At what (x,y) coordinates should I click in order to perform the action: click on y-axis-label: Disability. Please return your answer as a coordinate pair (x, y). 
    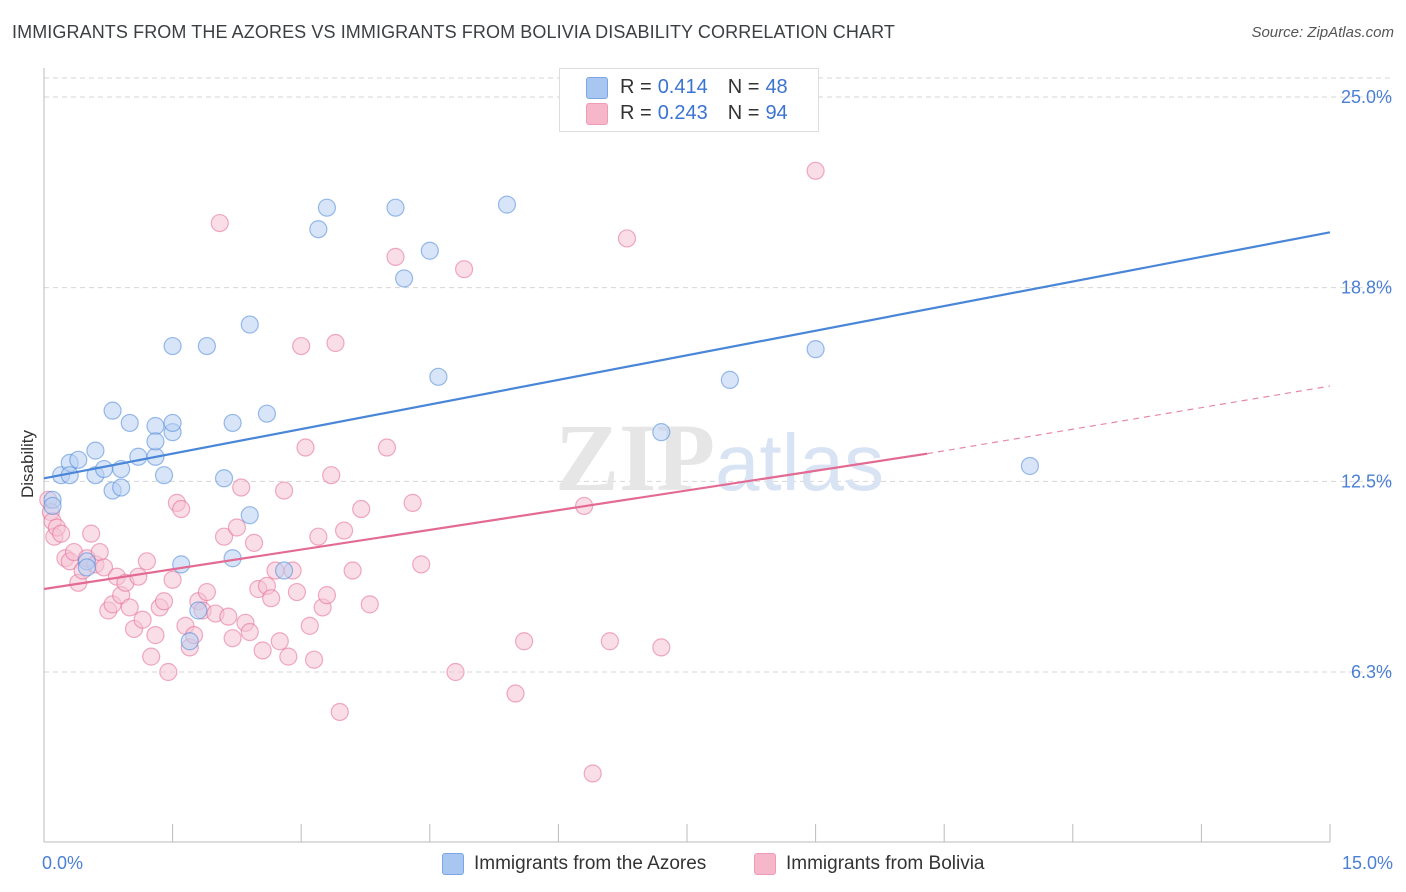
    Looking at the image, I should click on (27, 463).